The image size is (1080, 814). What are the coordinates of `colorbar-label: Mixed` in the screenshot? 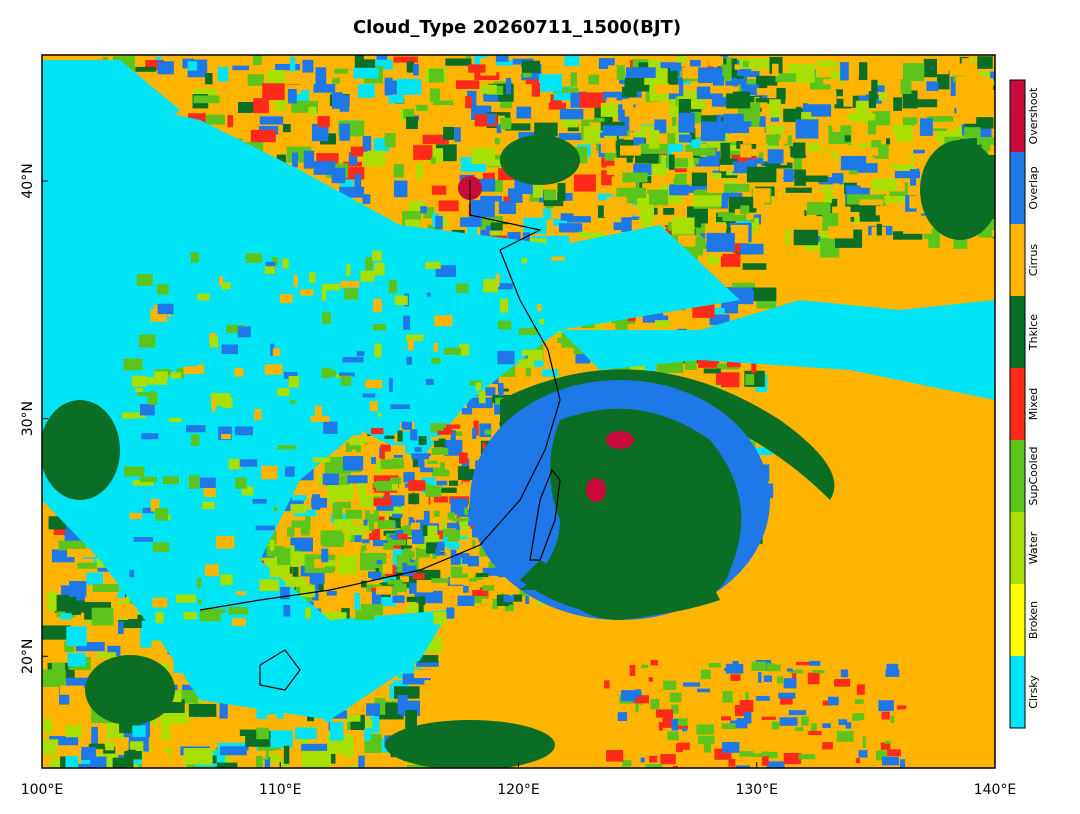 It's located at (1033, 404).